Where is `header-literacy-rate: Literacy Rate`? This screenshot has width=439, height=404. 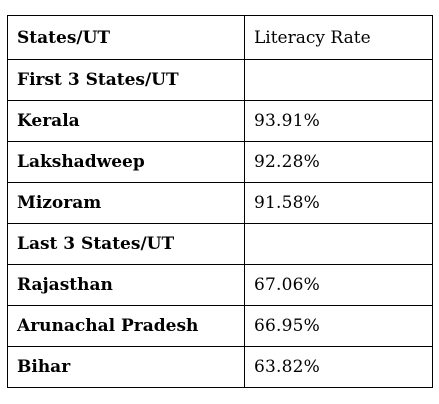
header-literacy-rate: Literacy Rate is located at coordinates (338, 37).